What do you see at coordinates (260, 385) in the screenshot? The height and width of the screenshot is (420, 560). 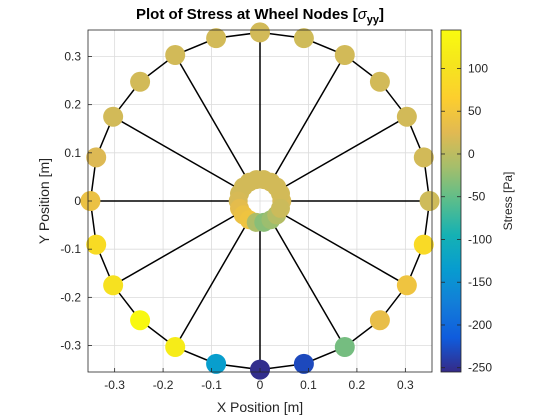 I see `x-tick-label-3: 0` at bounding box center [260, 385].